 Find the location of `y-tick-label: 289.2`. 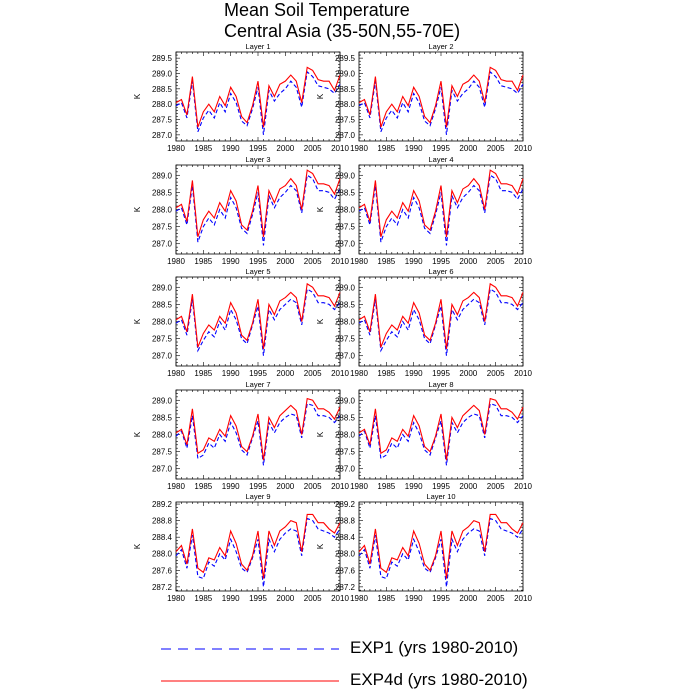

y-tick-label: 289.2 is located at coordinates (345, 504).